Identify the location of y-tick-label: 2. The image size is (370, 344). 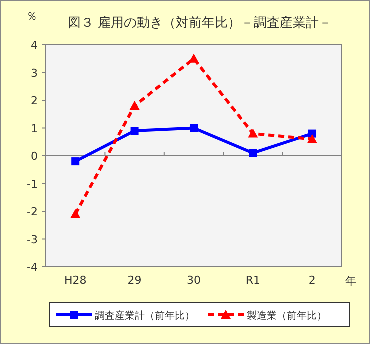
(34, 101).